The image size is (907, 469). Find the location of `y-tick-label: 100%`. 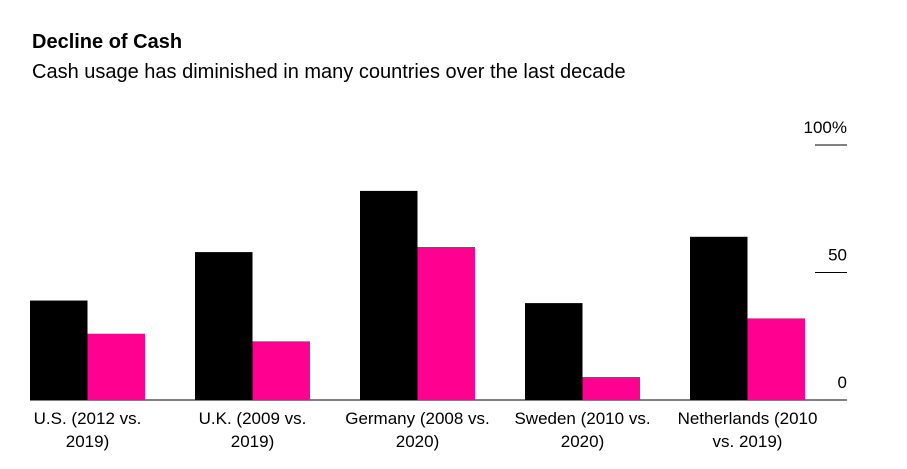

y-tick-label: 100% is located at coordinates (825, 127).